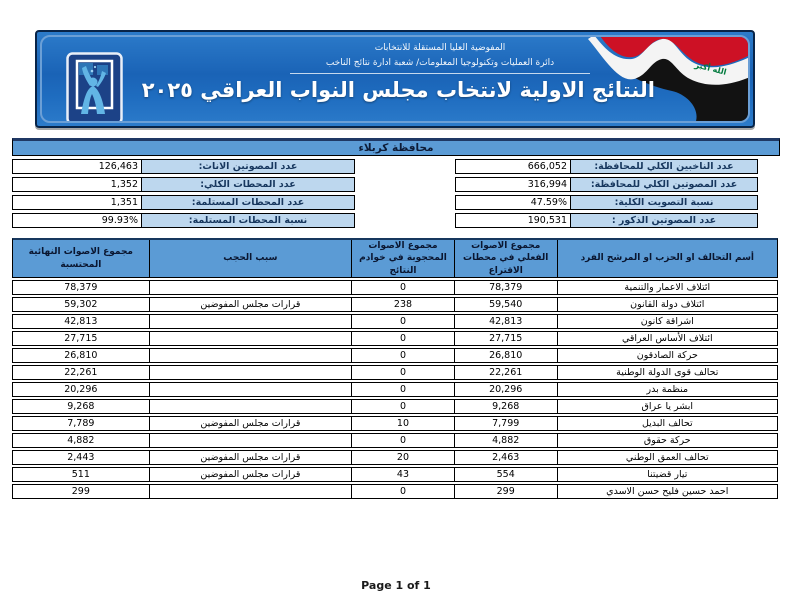 The width and height of the screenshot is (792, 612). Describe the element at coordinates (666, 389) in the screenshot. I see `cell-entity-name: منظمة بدر` at that location.